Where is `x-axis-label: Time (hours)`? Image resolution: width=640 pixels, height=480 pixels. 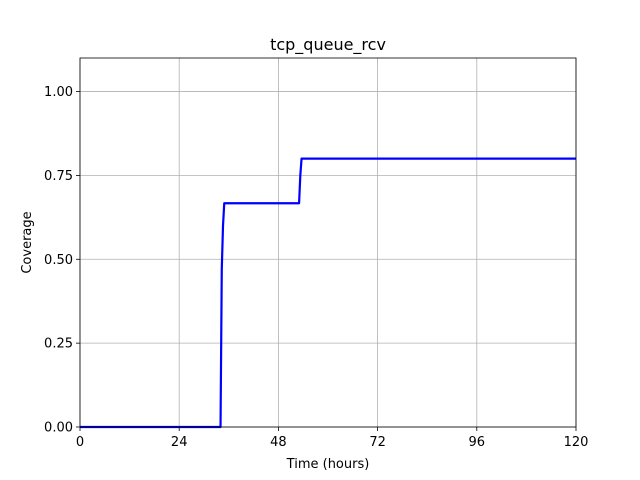
x-axis-label: Time (hours) is located at coordinates (328, 464).